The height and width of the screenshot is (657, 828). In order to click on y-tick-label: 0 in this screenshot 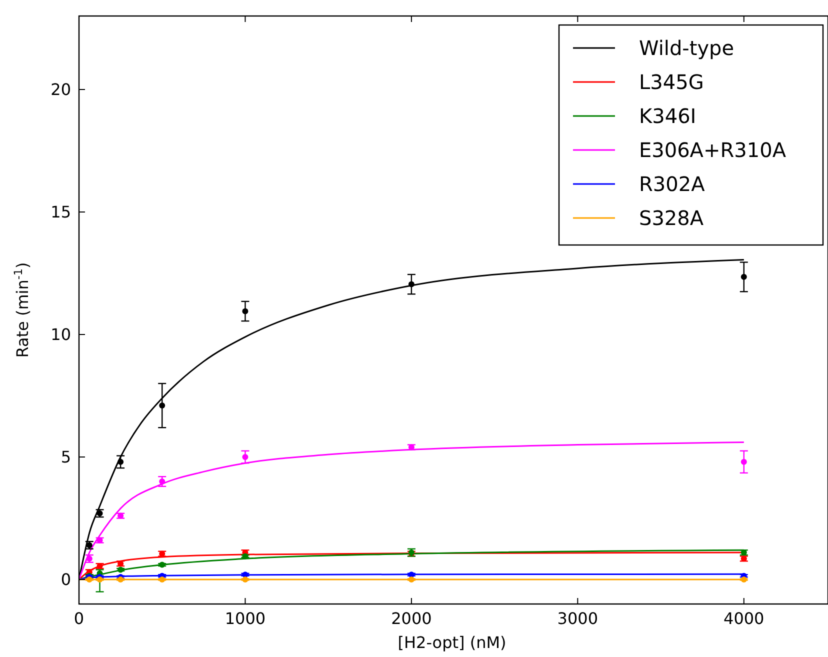, I will do `click(65, 580)`.